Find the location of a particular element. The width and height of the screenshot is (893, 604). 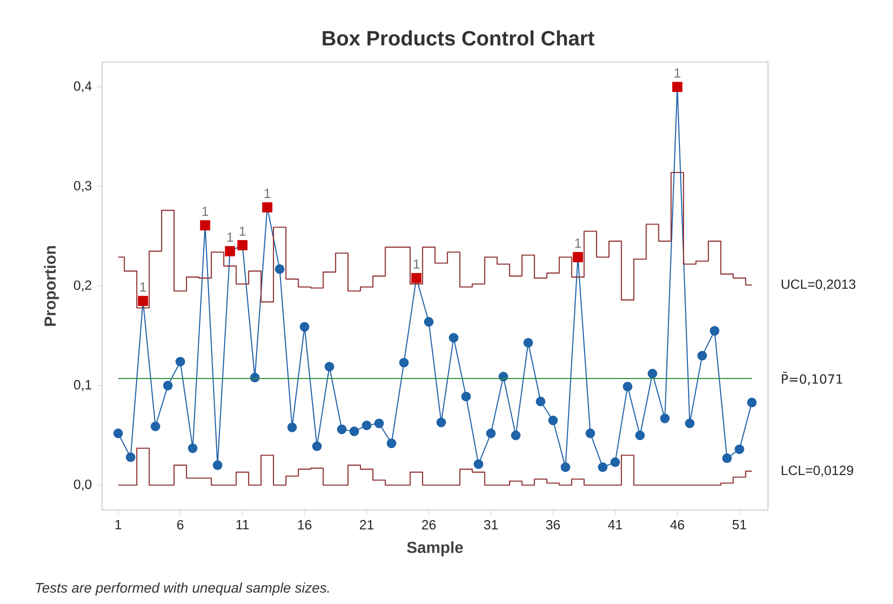

y-tick-label: 0,0 is located at coordinates (83, 485).